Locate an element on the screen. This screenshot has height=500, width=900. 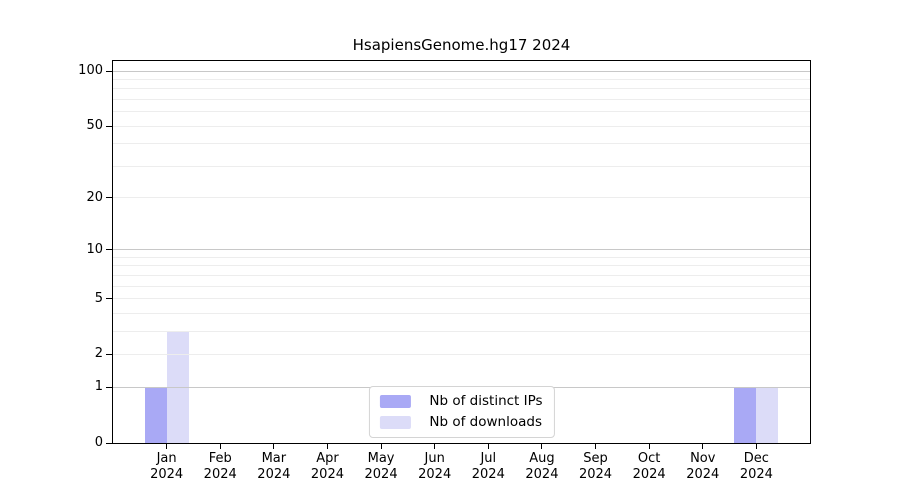
x-tick-month: Sep is located at coordinates (595, 458).